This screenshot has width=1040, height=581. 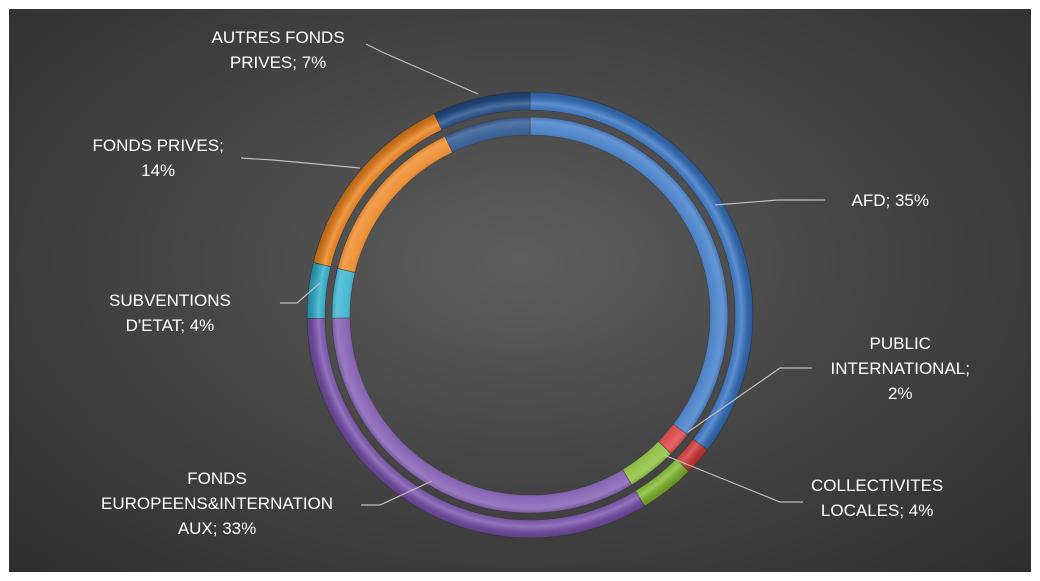 What do you see at coordinates (343, 293) in the screenshot?
I see `slice-4-ring-inner` at bounding box center [343, 293].